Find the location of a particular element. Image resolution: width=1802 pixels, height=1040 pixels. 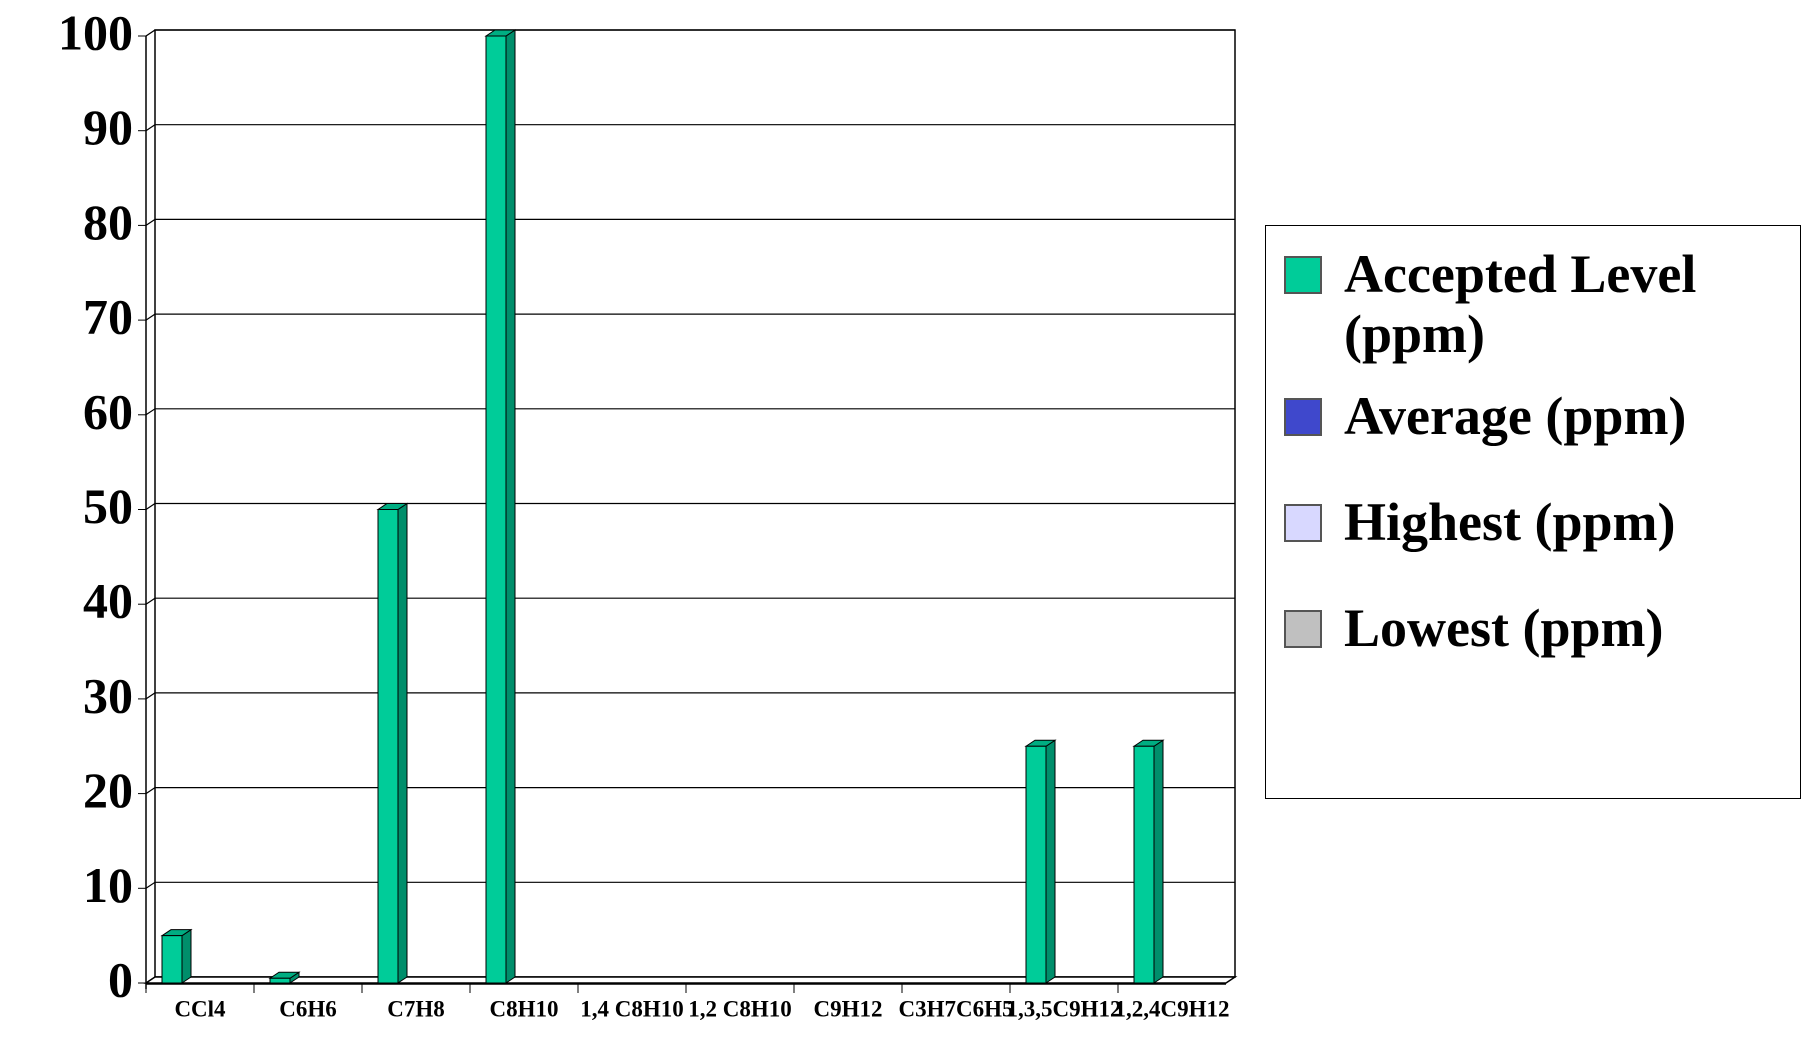

x-tick-label: C3H7C6H5 is located at coordinates (956, 1008).